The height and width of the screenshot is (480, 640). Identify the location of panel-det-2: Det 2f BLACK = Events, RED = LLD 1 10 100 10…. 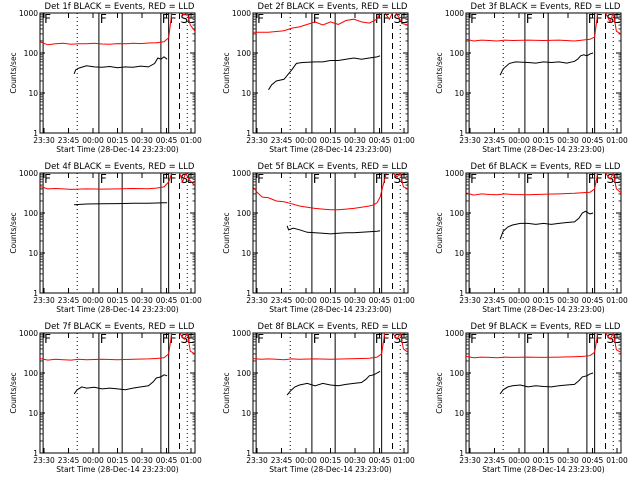
(318, 78).